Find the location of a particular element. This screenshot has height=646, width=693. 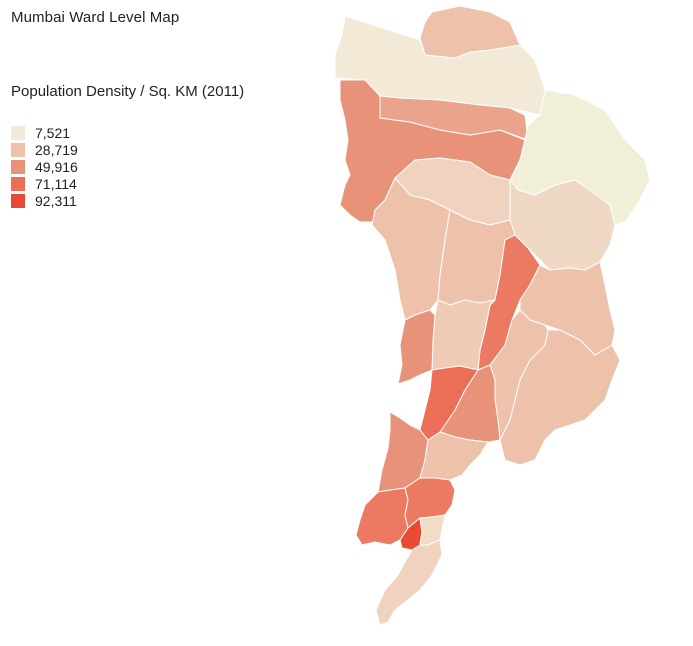

legend-label: 49,916 is located at coordinates (56, 166).